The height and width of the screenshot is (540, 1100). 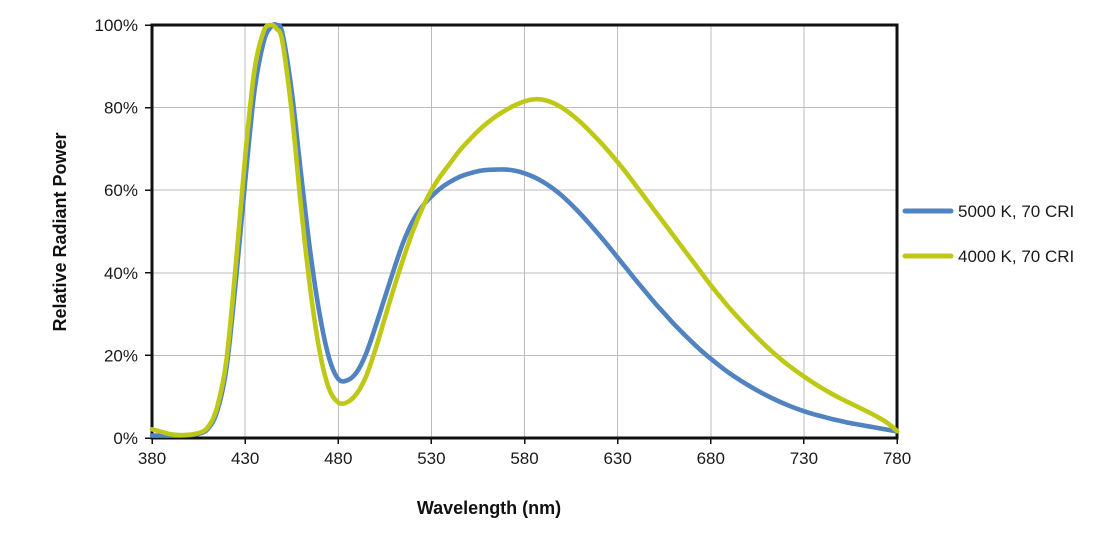 I want to click on x-axis-tick-labels: 380 430 480 530 580 630 680 730 780, so click(x=524, y=458).